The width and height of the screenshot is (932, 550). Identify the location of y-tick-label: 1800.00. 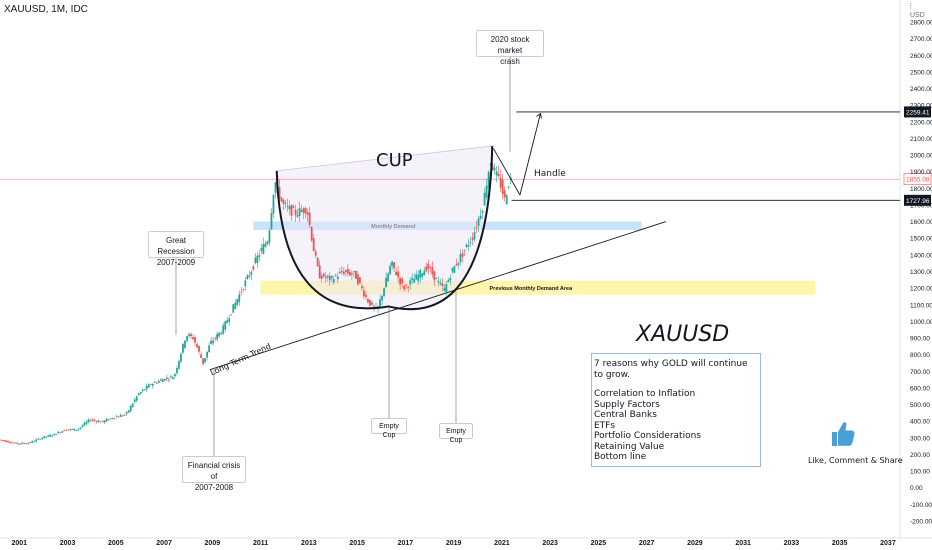
(921, 189).